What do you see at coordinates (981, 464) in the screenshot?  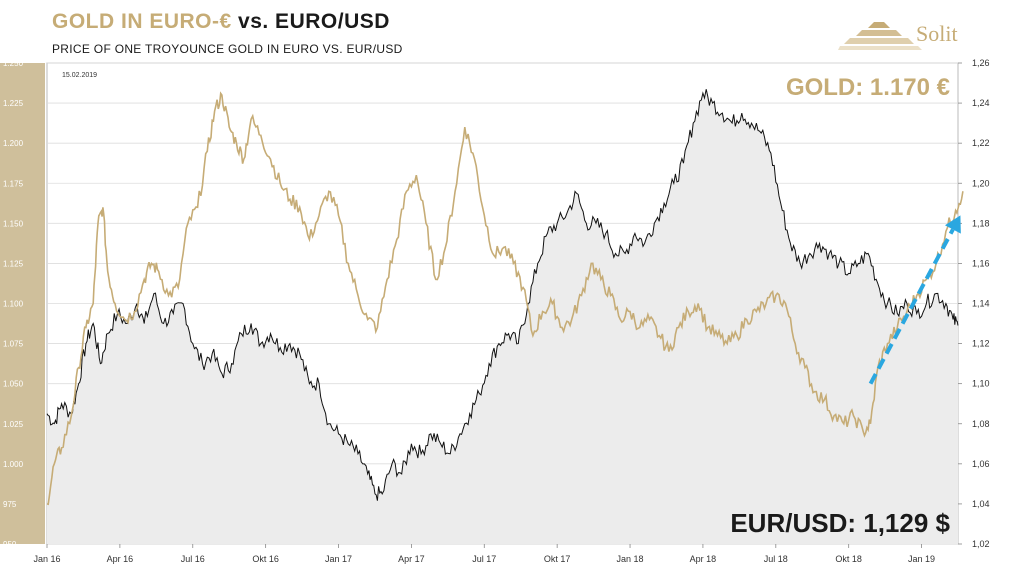 I see `right-tick-label: 1,06` at bounding box center [981, 464].